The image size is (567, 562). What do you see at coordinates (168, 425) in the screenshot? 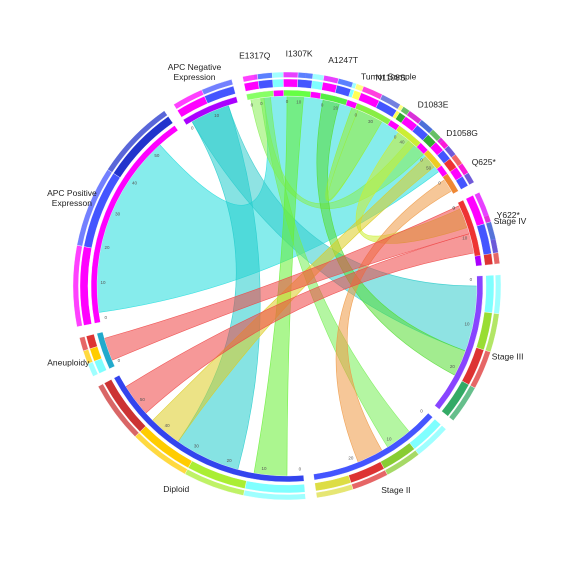
I see `tick-label-diploid-4: 40` at bounding box center [168, 425].